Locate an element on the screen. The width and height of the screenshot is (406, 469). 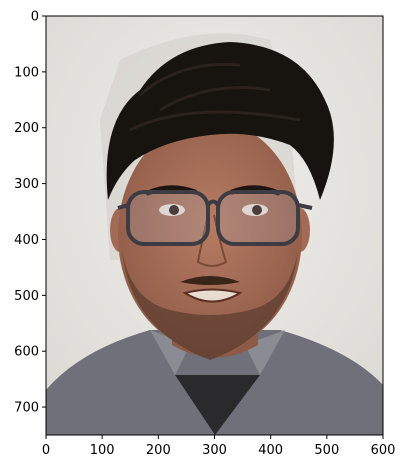
y-tick-label: 700 is located at coordinates (26, 408).